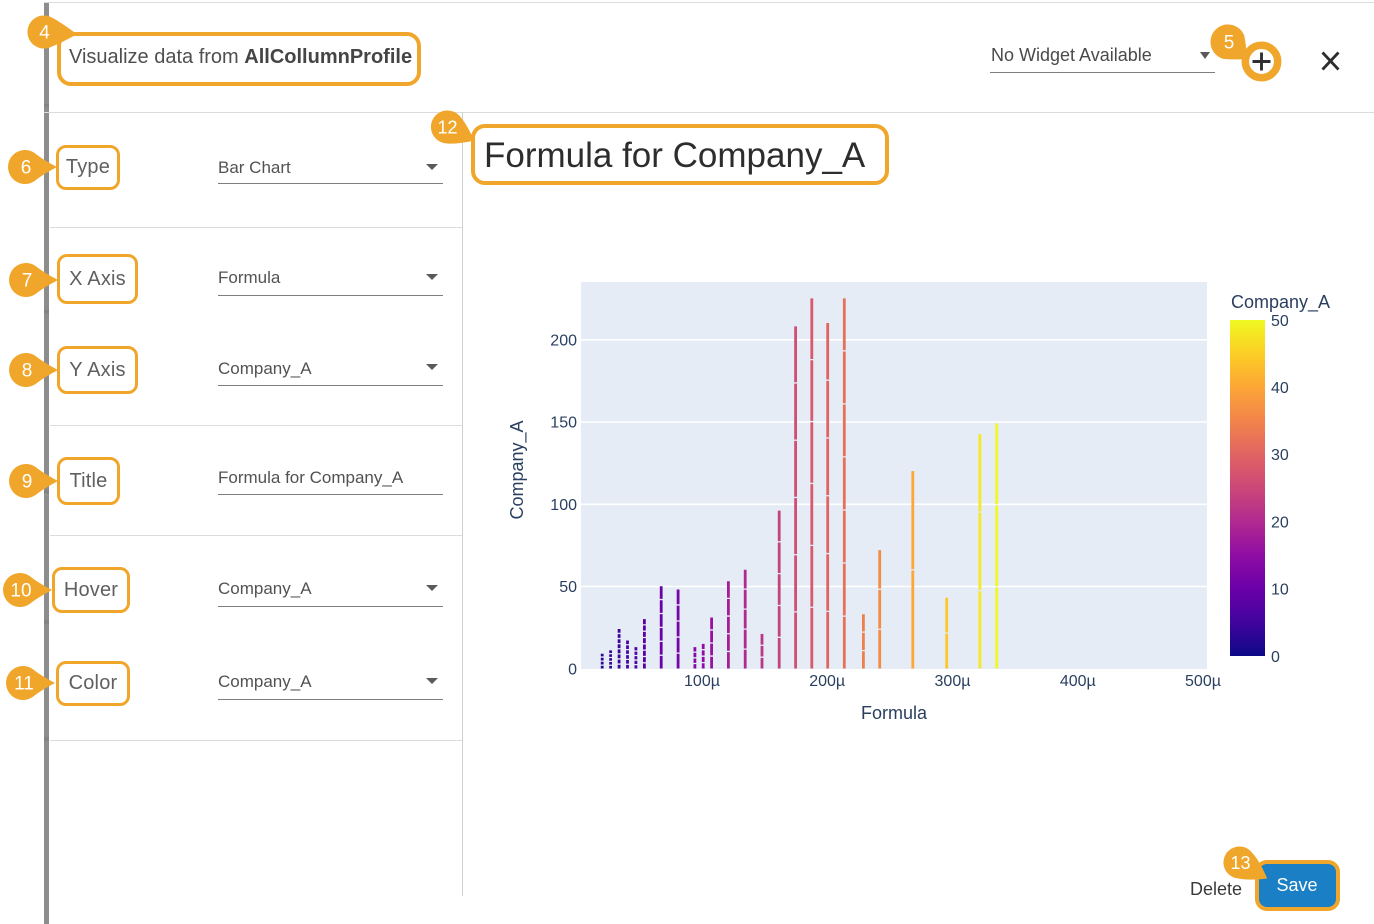 The width and height of the screenshot is (1374, 924). Describe the element at coordinates (1280, 522) in the screenshot. I see `svg-text: 20` at that location.